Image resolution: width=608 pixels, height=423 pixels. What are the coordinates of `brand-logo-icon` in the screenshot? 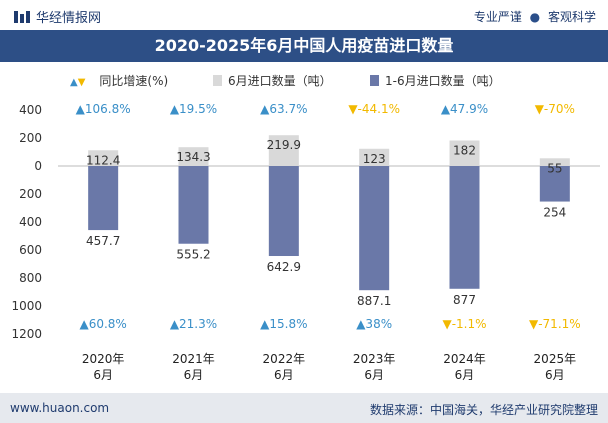 It's located at (22, 16).